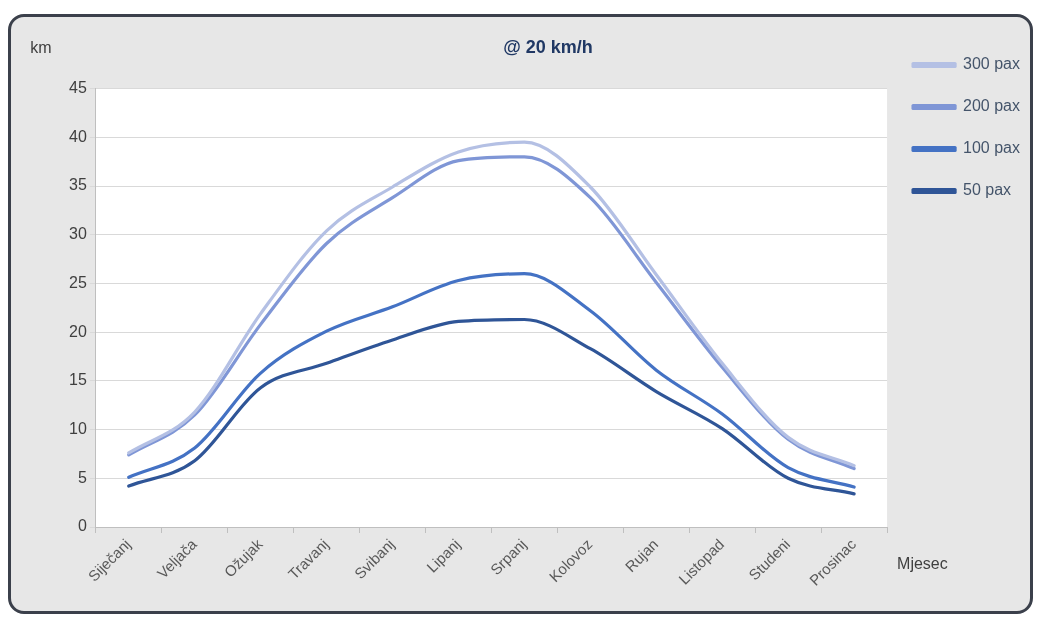 This screenshot has width=1039, height=621. What do you see at coordinates (548, 46) in the screenshot?
I see `chart-title: @ 20 km/h` at bounding box center [548, 46].